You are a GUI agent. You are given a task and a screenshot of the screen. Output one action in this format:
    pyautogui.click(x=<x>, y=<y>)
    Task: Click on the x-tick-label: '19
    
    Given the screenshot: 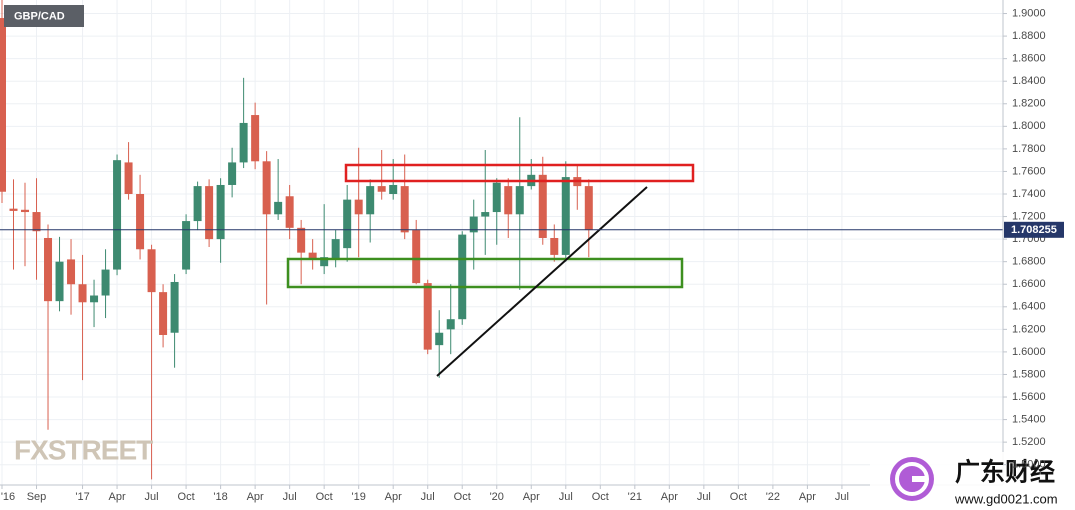 What is the action you would take?
    pyautogui.click(x=359, y=497)
    